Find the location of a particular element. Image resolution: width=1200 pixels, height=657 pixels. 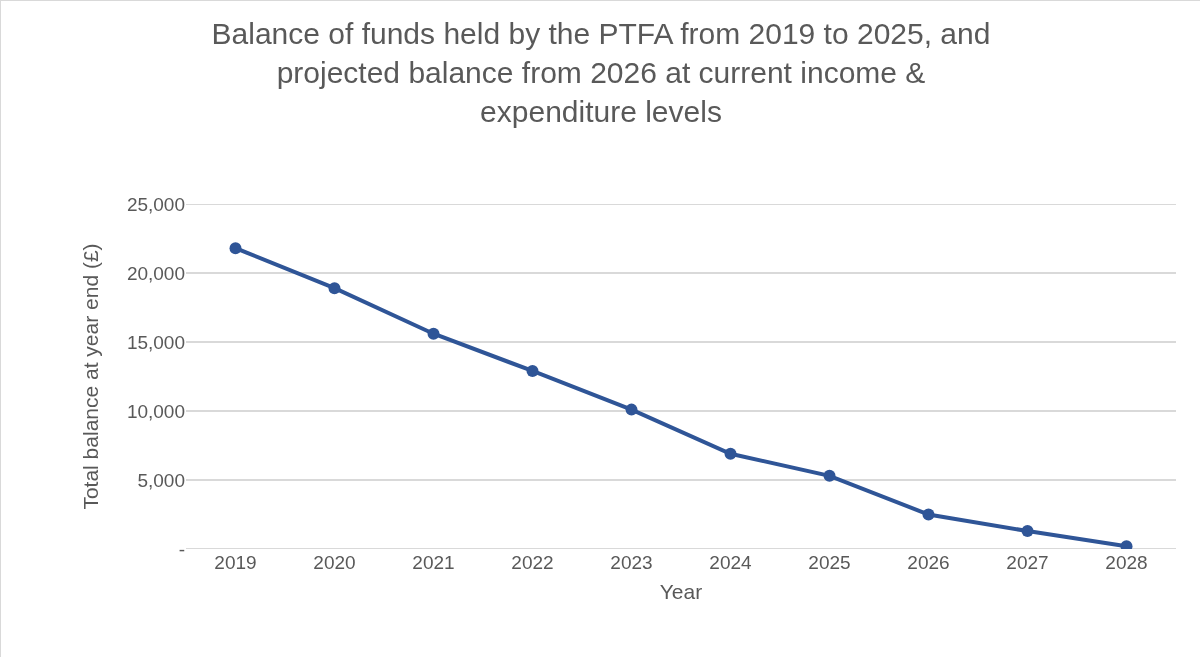

y-tick-label: - is located at coordinates (181, 549).